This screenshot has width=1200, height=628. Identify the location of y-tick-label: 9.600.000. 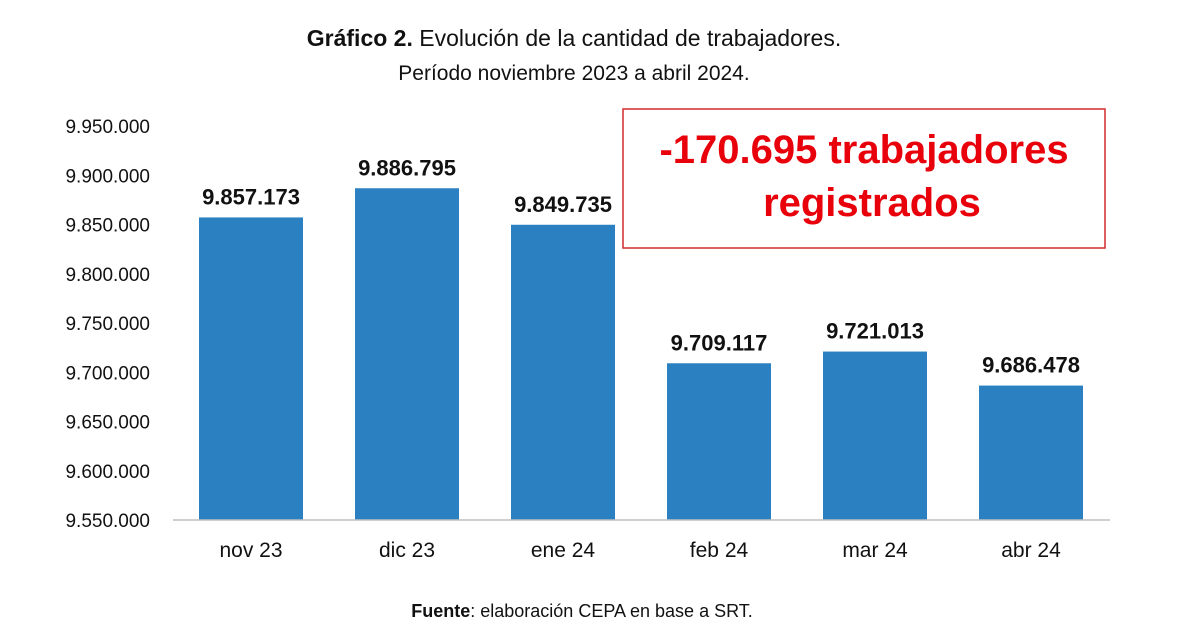
(107, 472).